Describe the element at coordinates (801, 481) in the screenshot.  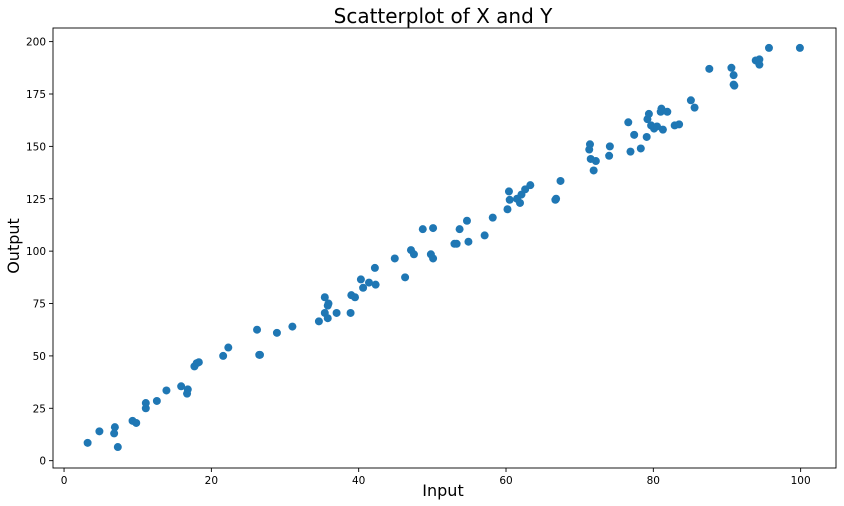
I see `x-tick-label: 100` at that location.